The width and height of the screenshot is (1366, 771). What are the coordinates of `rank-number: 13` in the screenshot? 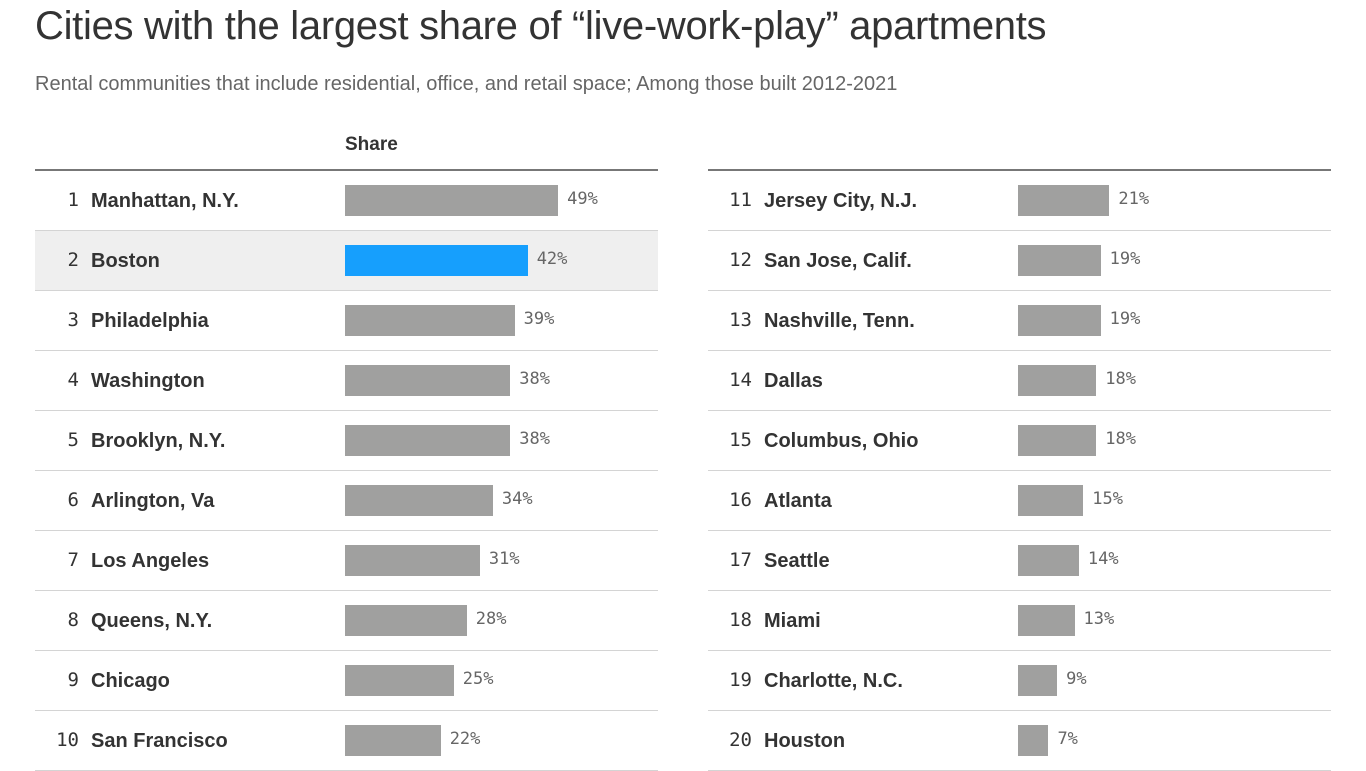 It's located at (740, 320).